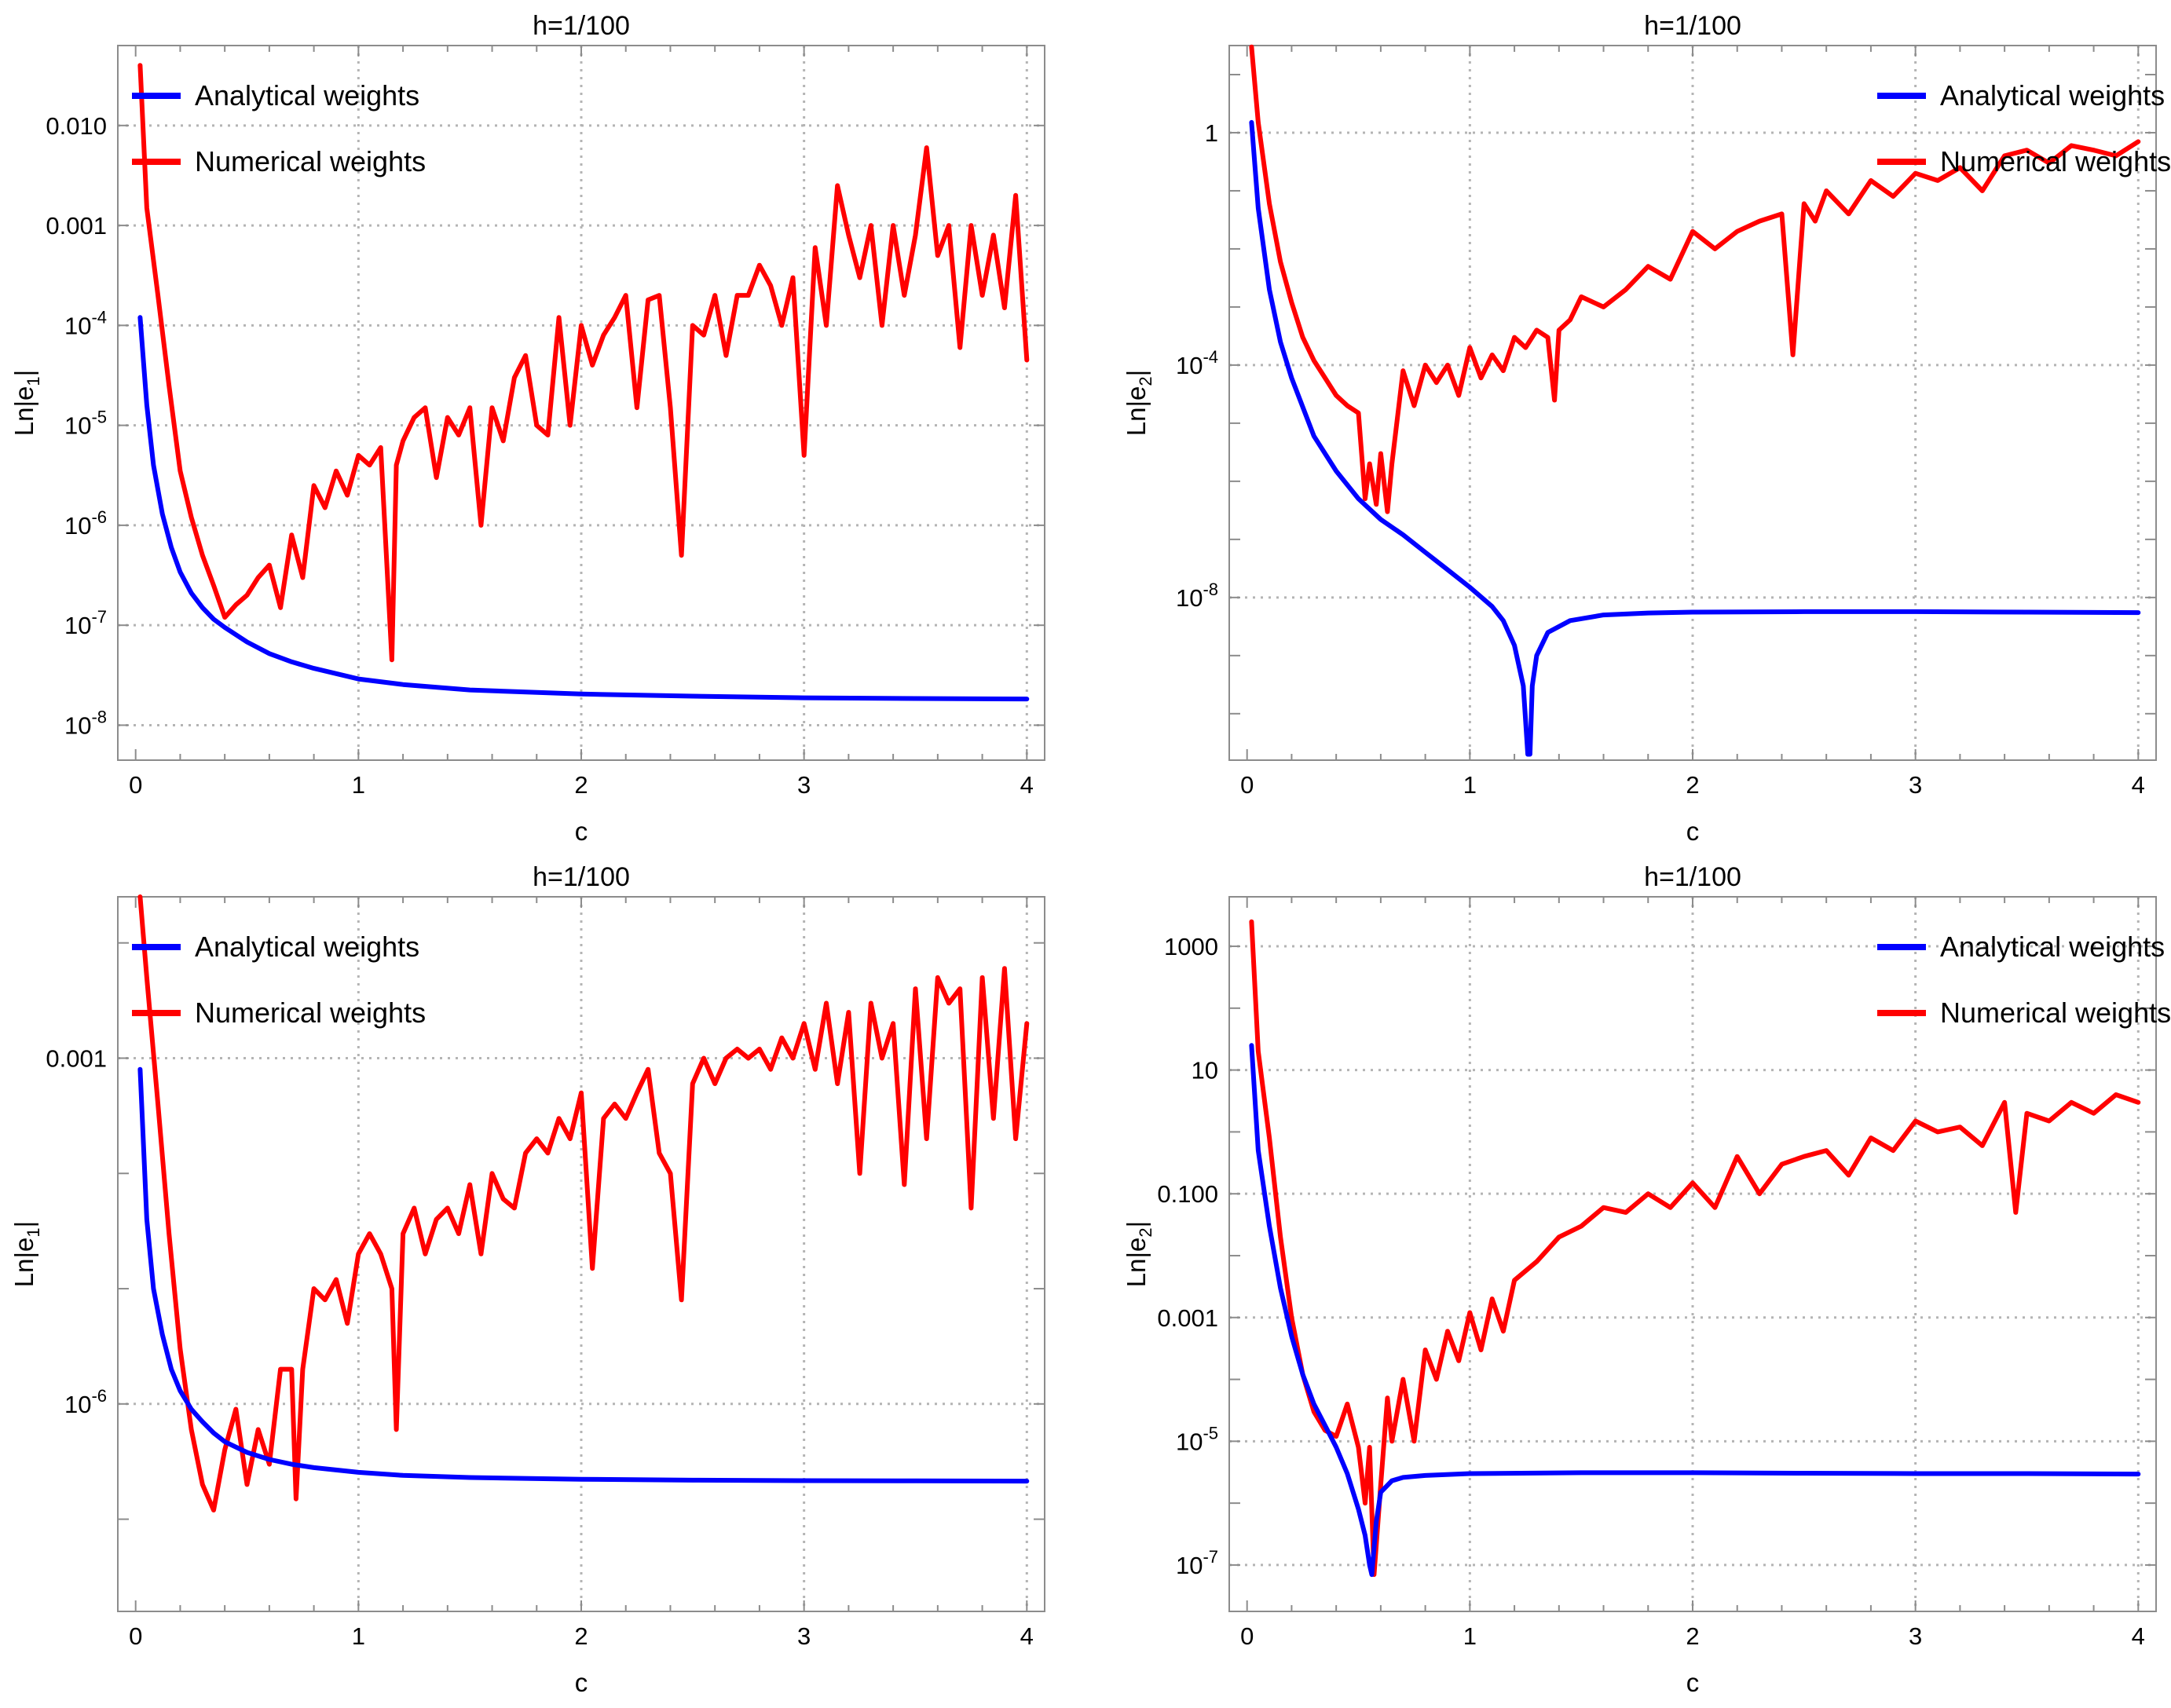 Image resolution: width=2171 pixels, height=1708 pixels. I want to click on y-tick-label: 0.100, so click(1187, 1194).